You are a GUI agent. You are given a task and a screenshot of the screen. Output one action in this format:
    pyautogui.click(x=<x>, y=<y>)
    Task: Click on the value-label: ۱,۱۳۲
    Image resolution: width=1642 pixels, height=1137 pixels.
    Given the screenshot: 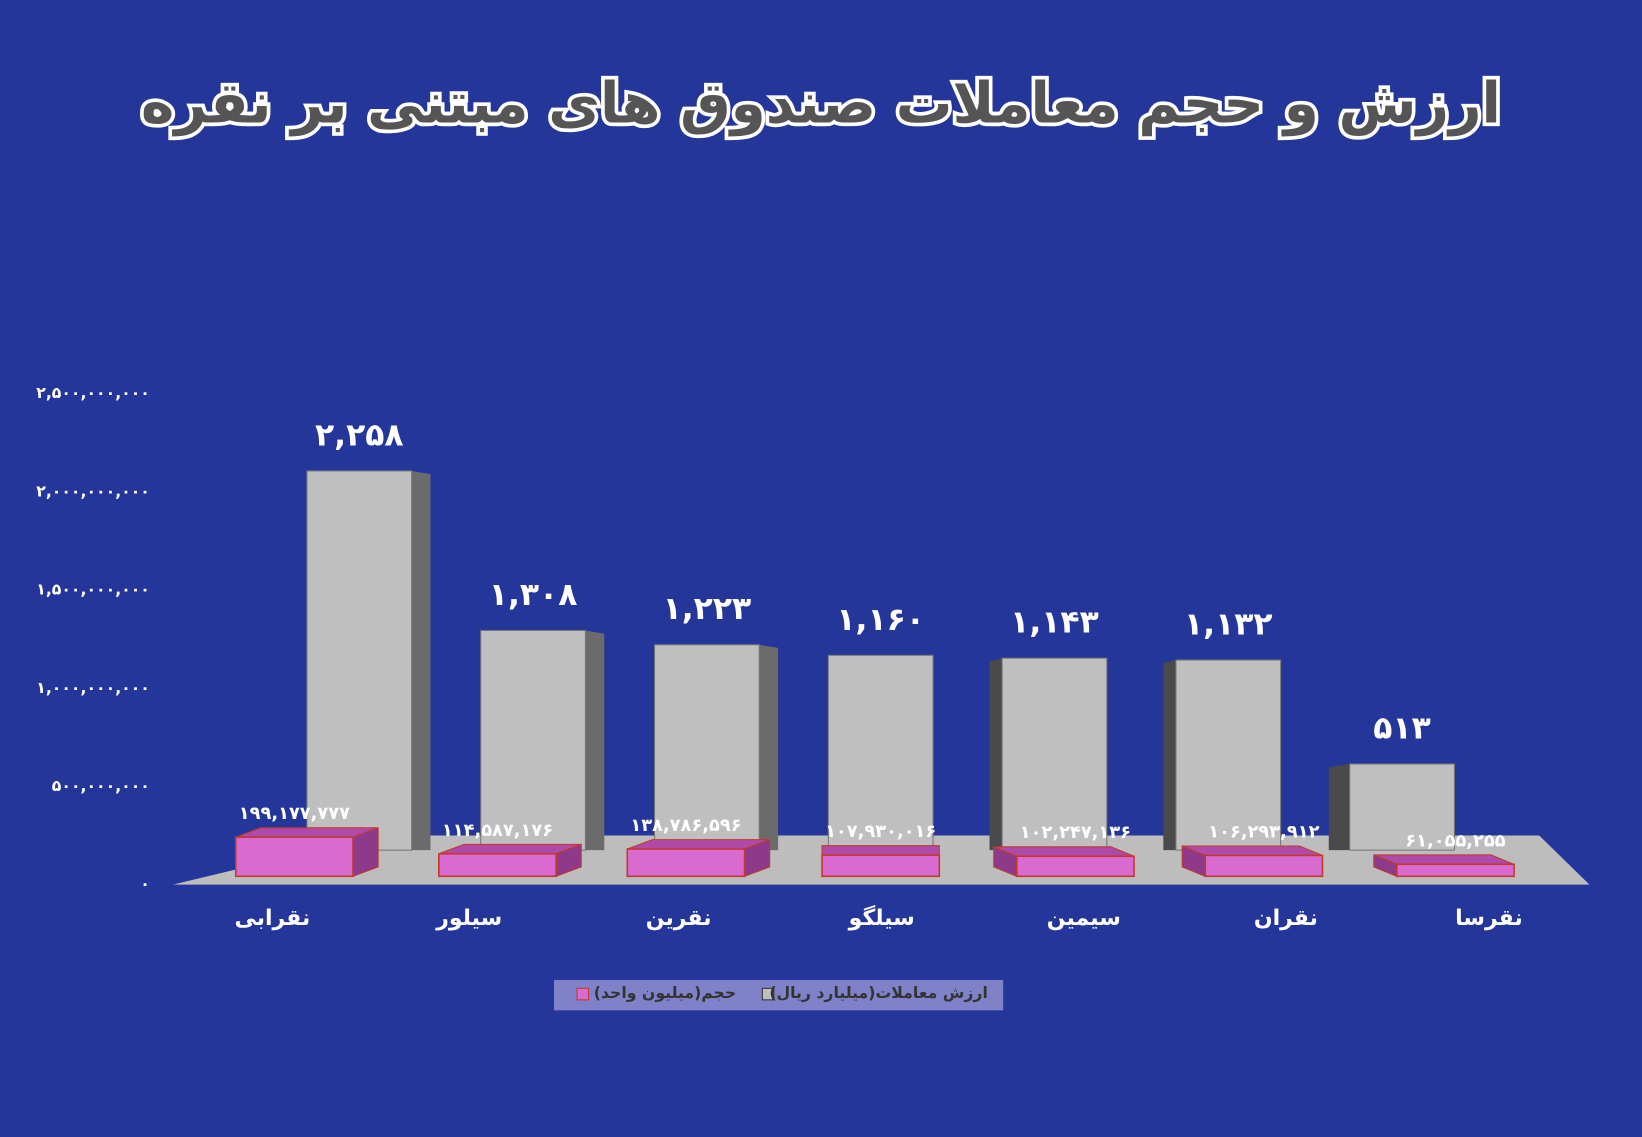 What is the action you would take?
    pyautogui.click(x=1228, y=624)
    